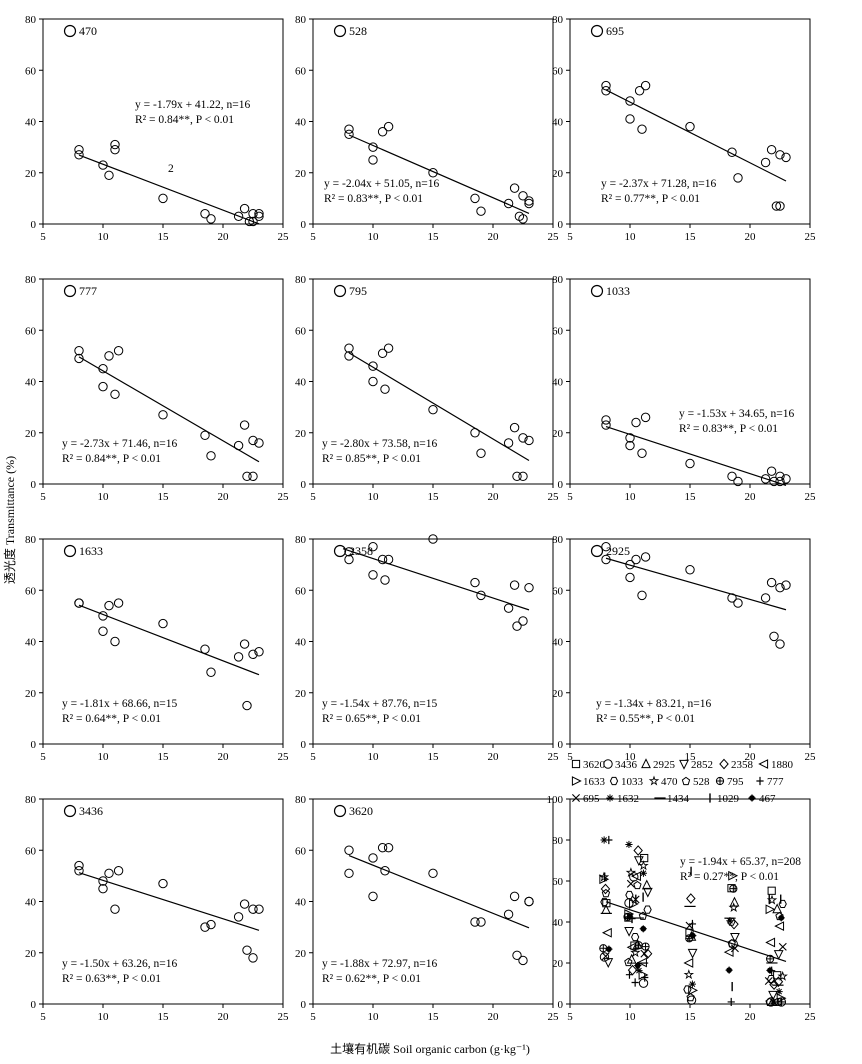 This screenshot has height=1064, width=862. What do you see at coordinates (70, 811) in the screenshot?
I see `panel-label-marker` at bounding box center [70, 811].